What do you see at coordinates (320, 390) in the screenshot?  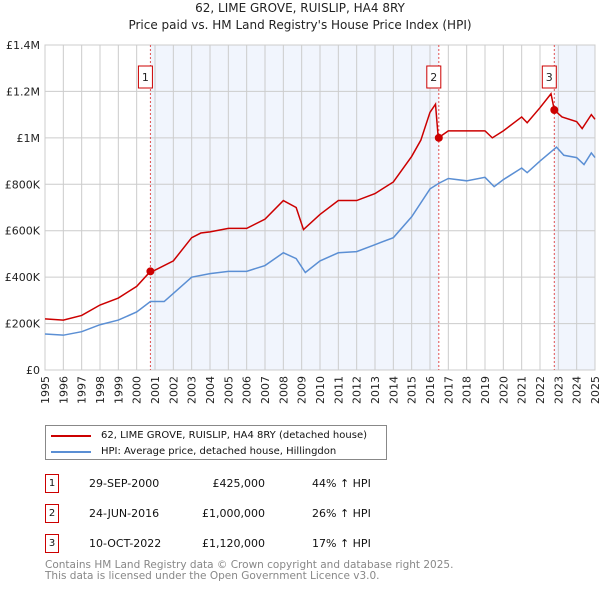 I see `x-tick-label: 2010` at bounding box center [320, 390].